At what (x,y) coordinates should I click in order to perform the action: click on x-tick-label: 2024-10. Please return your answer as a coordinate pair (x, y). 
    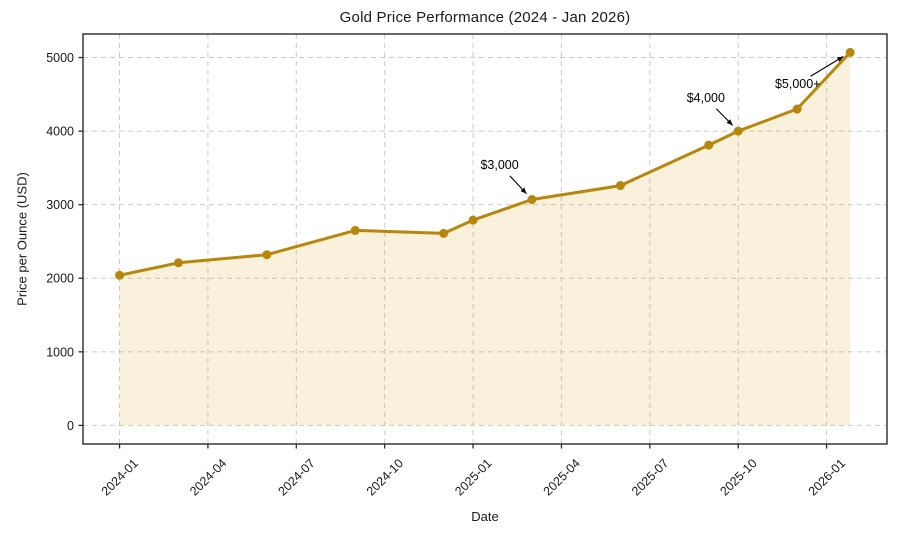
    Looking at the image, I should click on (385, 477).